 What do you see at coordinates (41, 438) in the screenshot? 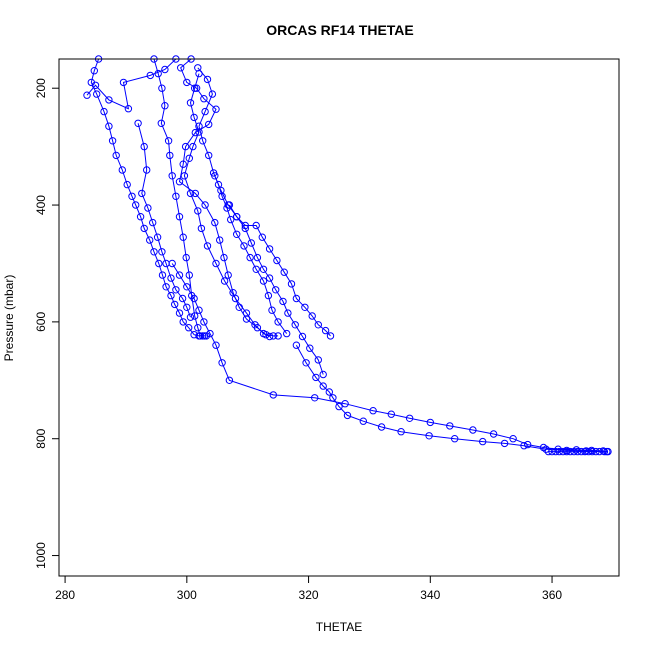
I see `y-tick-label: 800` at bounding box center [41, 438].